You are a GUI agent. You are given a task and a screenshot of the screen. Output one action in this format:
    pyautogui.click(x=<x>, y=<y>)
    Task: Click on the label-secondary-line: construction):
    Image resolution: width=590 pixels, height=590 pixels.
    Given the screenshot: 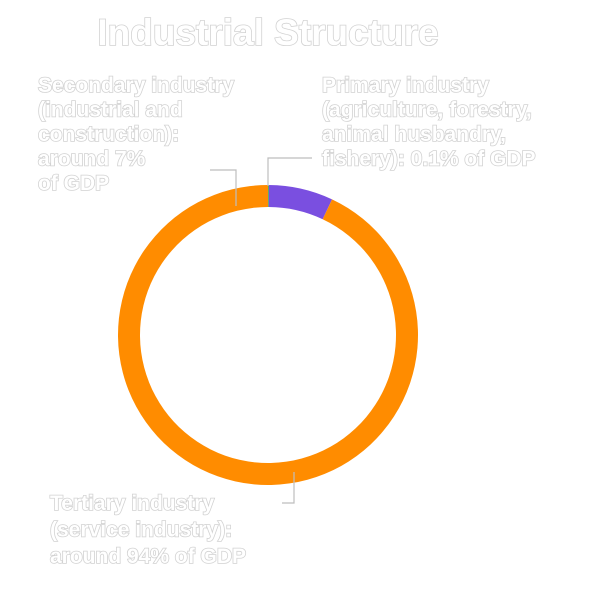 What is the action you would take?
    pyautogui.click(x=108, y=134)
    